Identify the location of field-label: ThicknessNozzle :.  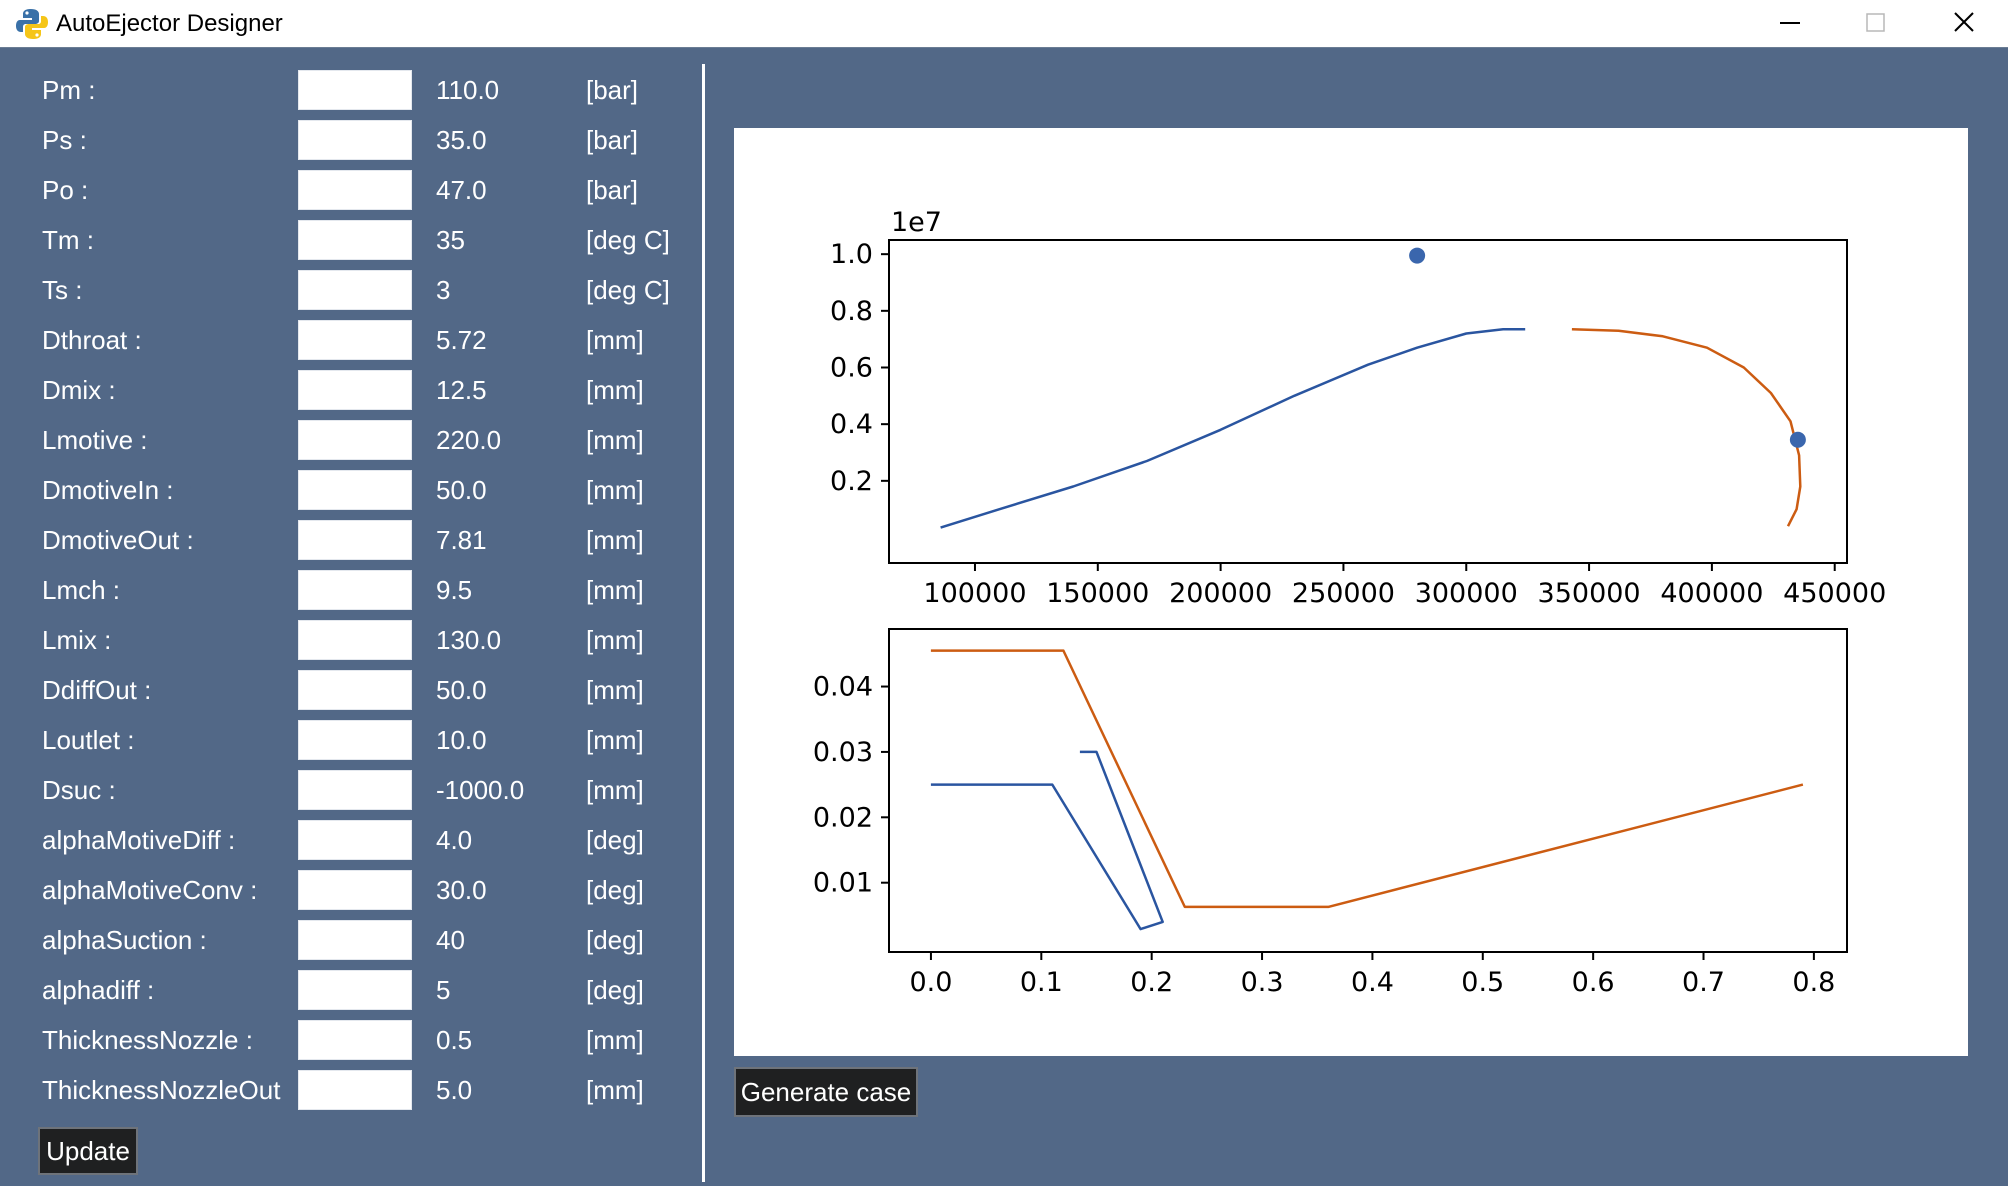
(147, 1040).